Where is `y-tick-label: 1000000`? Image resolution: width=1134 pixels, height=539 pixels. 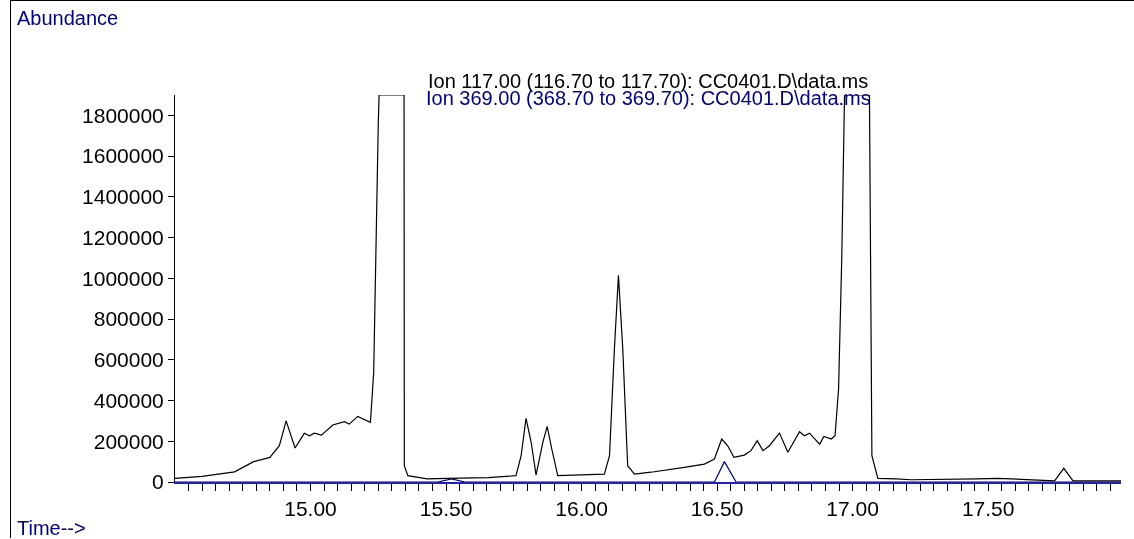
y-tick-label: 1000000 is located at coordinates (123, 278).